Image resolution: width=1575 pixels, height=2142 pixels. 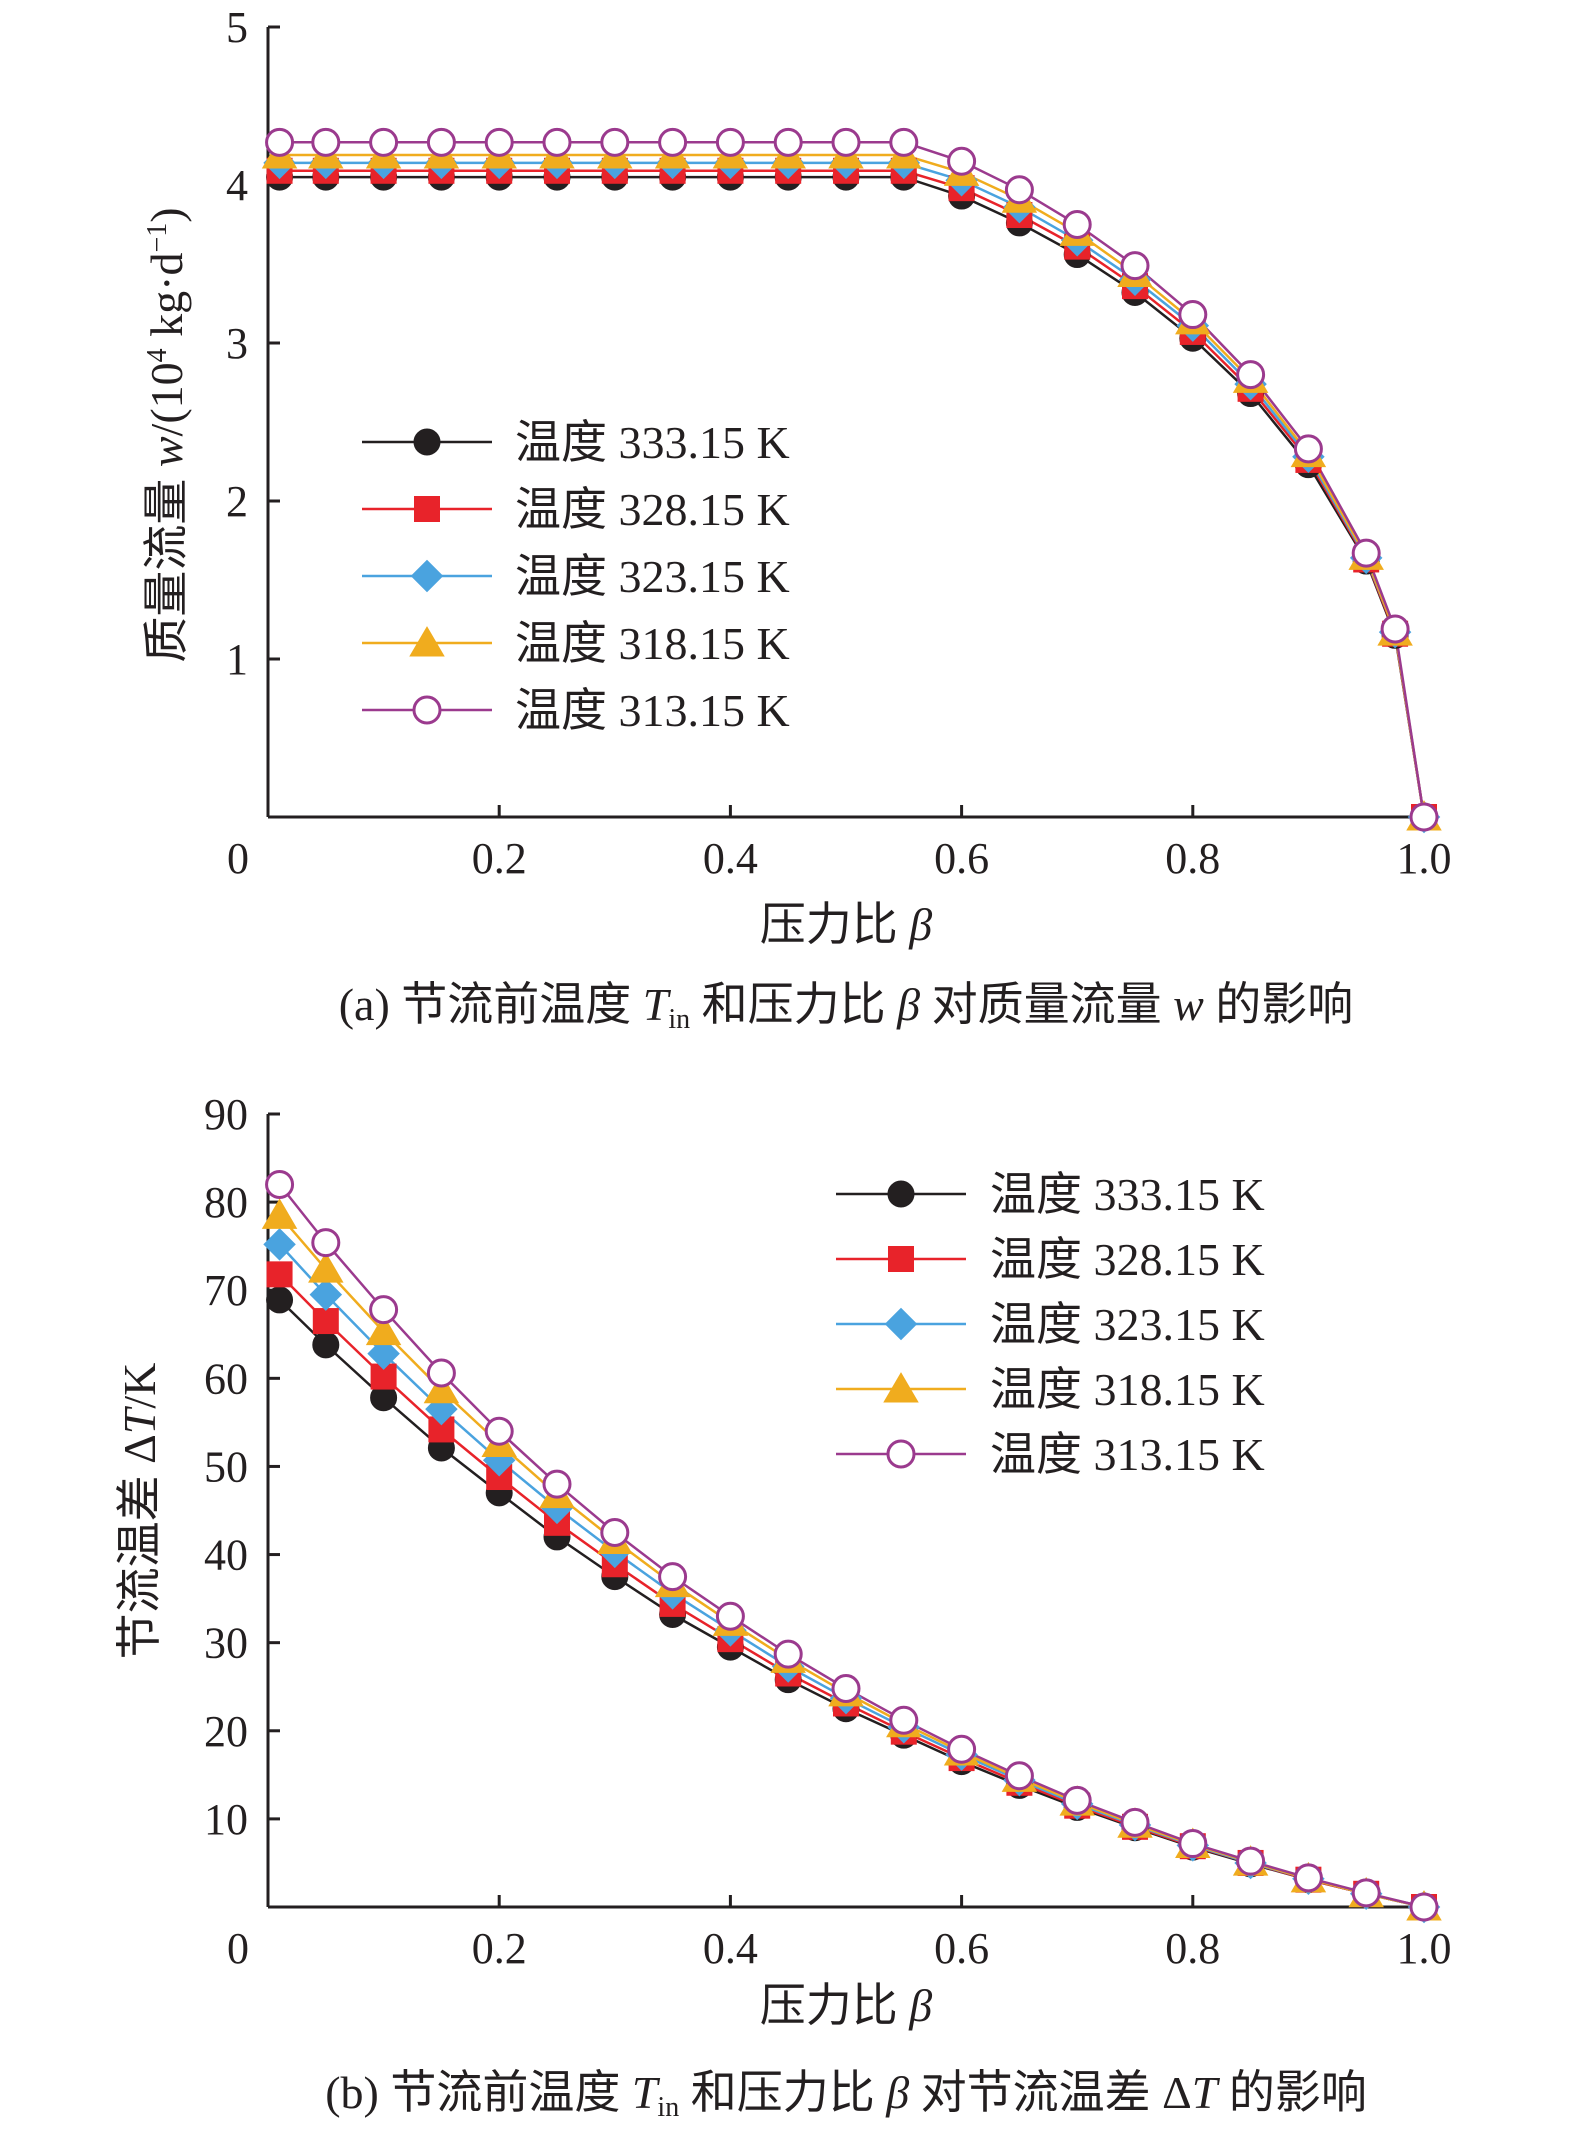 I want to click on chart-a-y-axis-title: 质量流量 w/(104 kg·d−1), so click(x=166, y=434).